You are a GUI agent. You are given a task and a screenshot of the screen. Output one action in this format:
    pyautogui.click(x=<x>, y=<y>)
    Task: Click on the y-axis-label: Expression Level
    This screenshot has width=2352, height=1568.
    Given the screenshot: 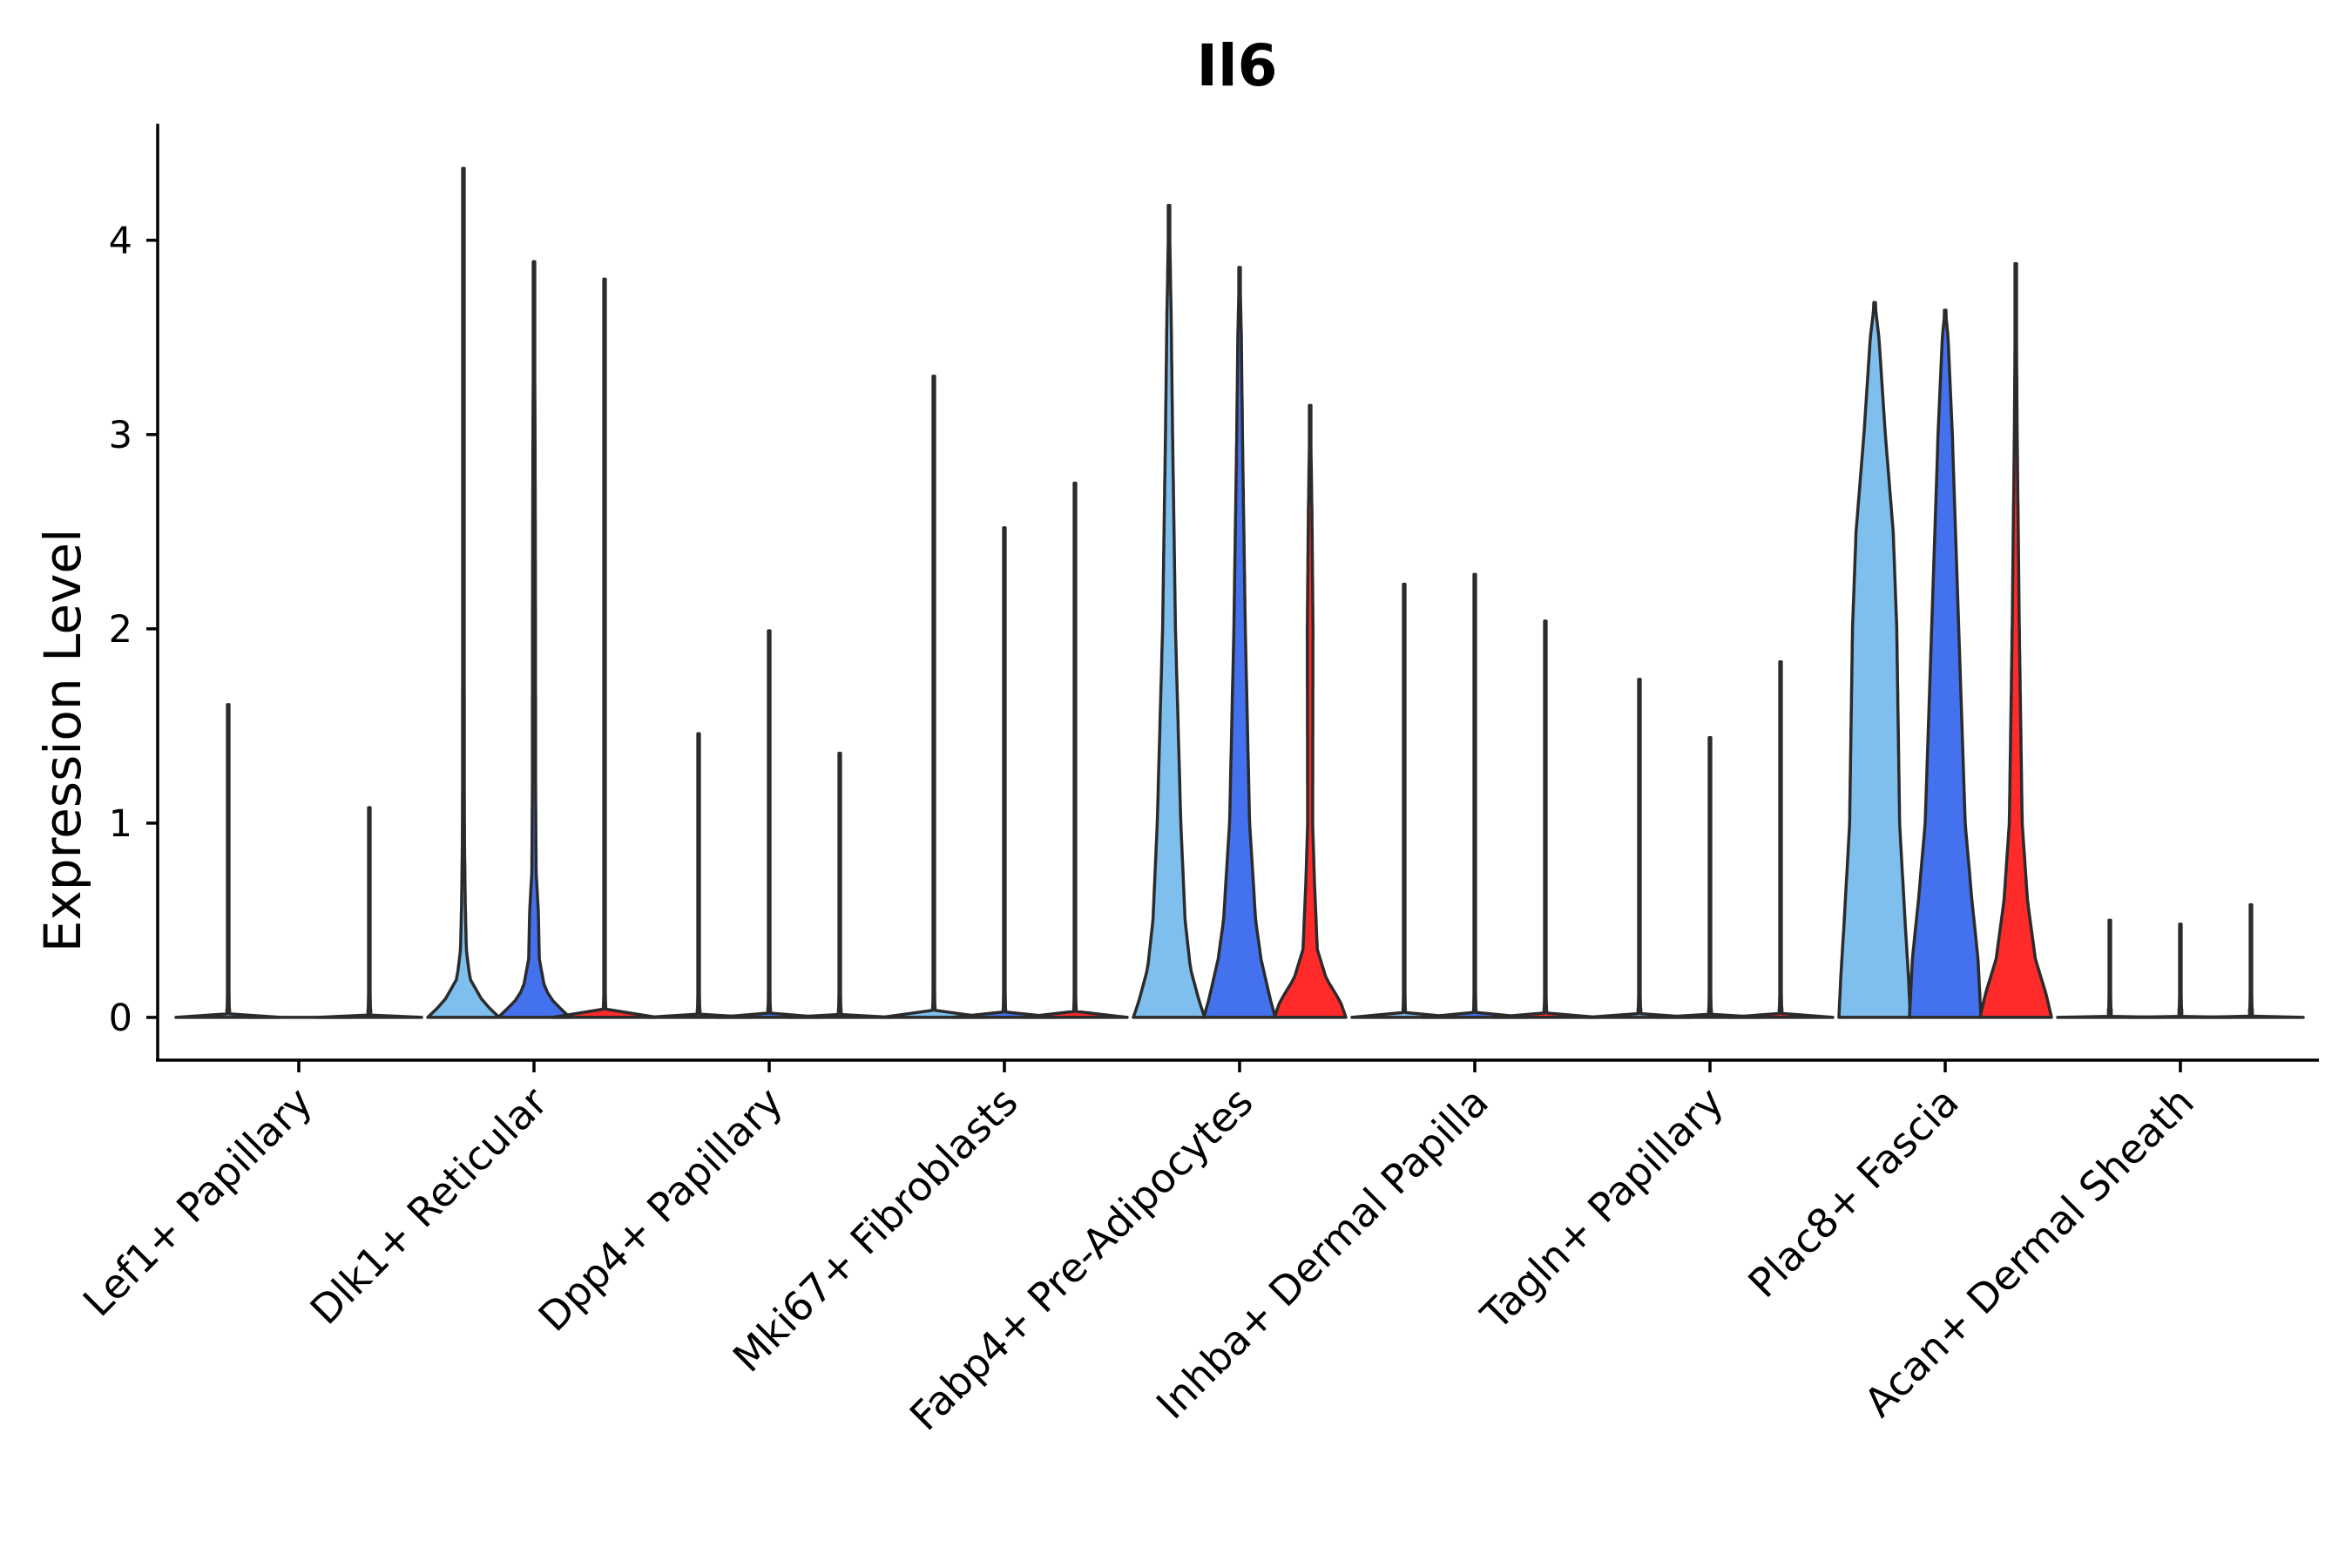 What is the action you would take?
    pyautogui.click(x=62, y=741)
    